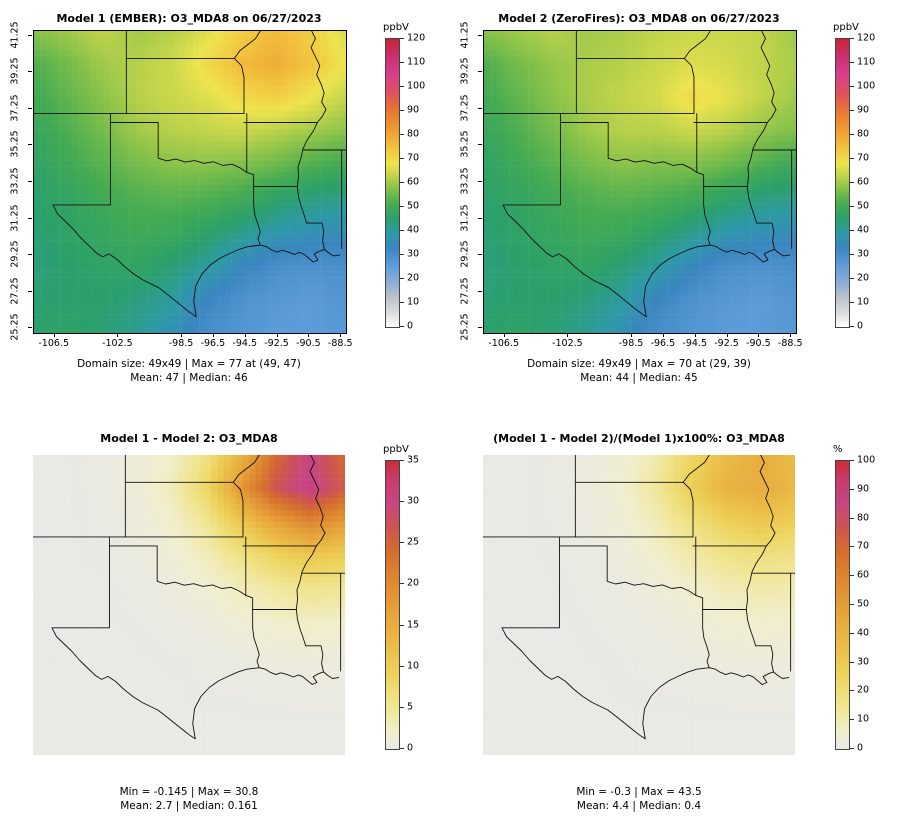  What do you see at coordinates (15, 327) in the screenshot?
I see `y-tick-label: 25.25` at bounding box center [15, 327].